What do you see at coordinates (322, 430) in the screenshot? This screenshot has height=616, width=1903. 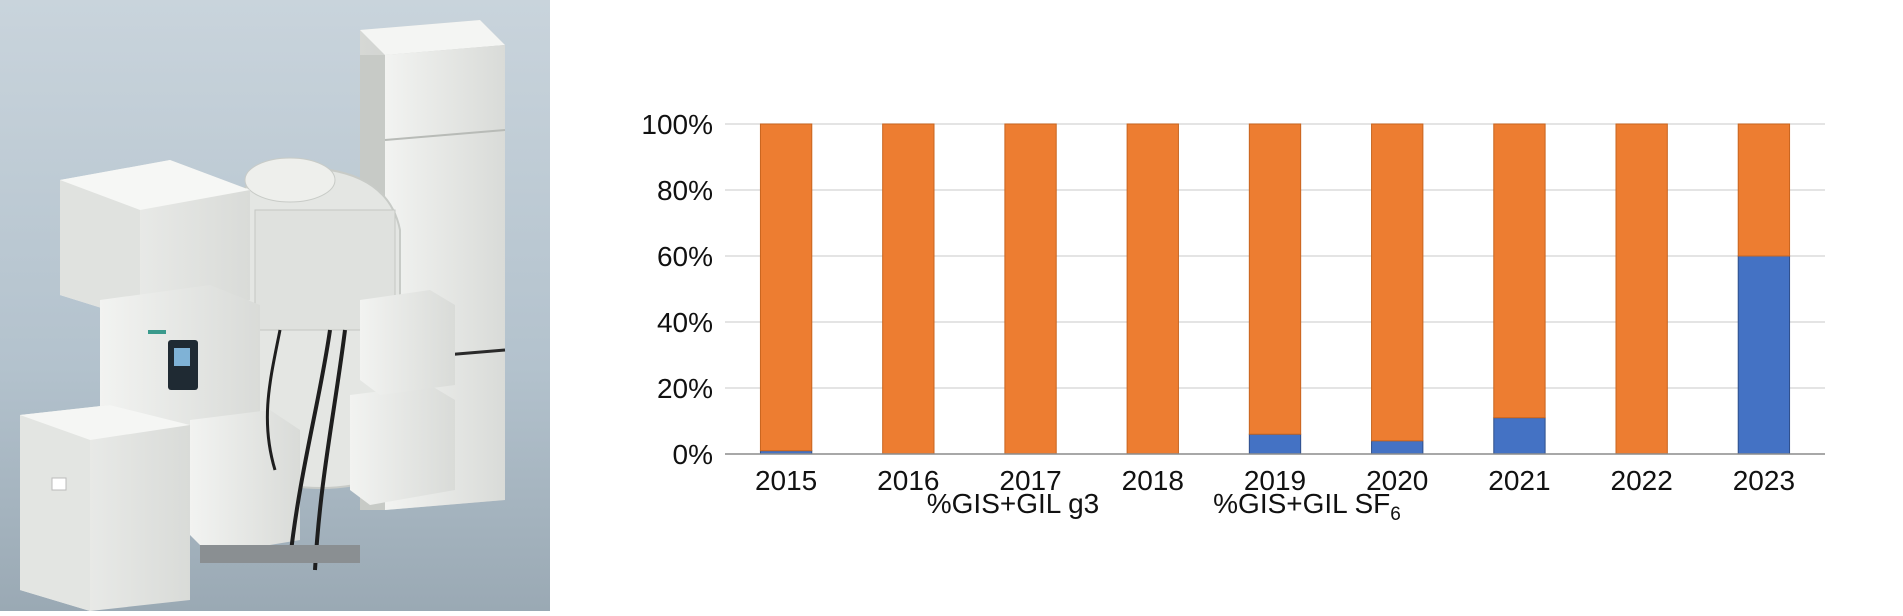 I see `front-junction-boxes` at bounding box center [322, 430].